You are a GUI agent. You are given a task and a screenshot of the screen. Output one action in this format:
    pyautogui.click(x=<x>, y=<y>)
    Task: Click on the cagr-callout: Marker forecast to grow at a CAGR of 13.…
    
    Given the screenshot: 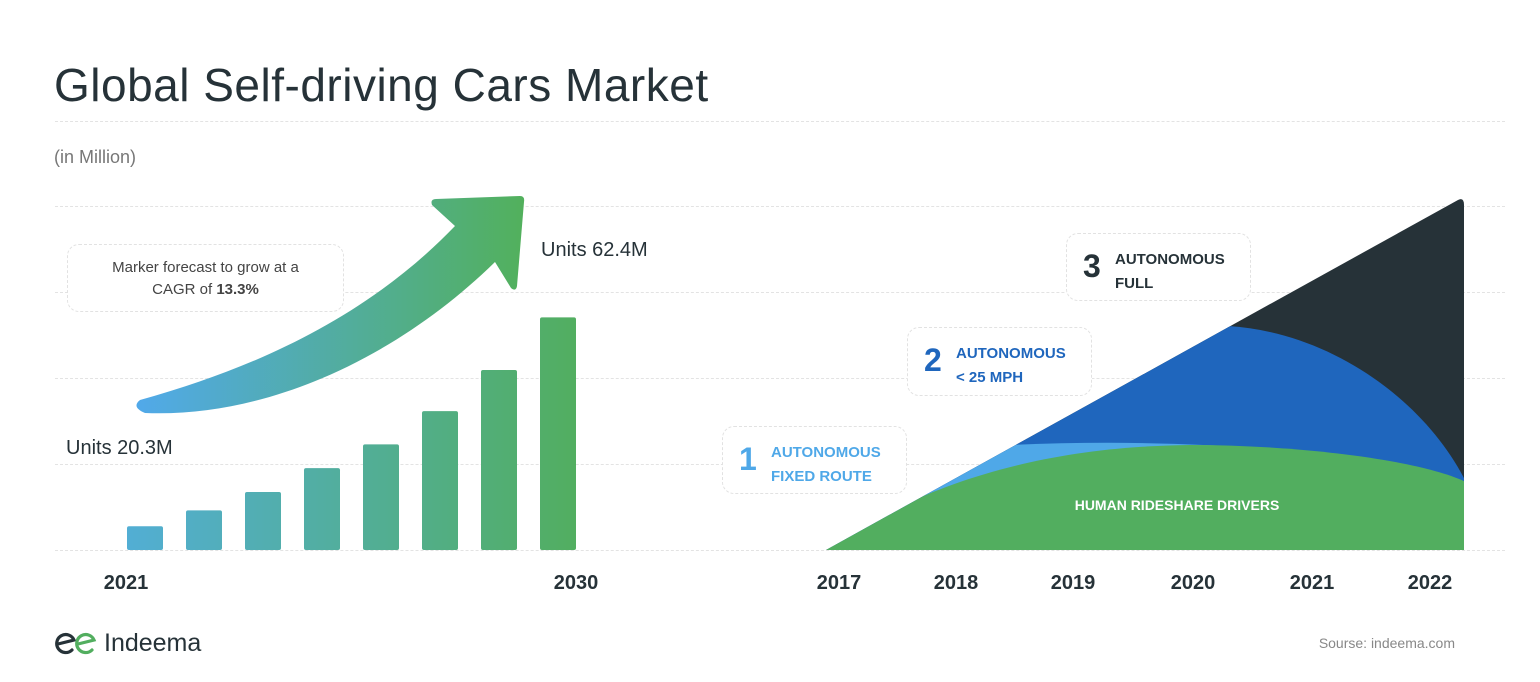 What is the action you would take?
    pyautogui.click(x=205, y=278)
    